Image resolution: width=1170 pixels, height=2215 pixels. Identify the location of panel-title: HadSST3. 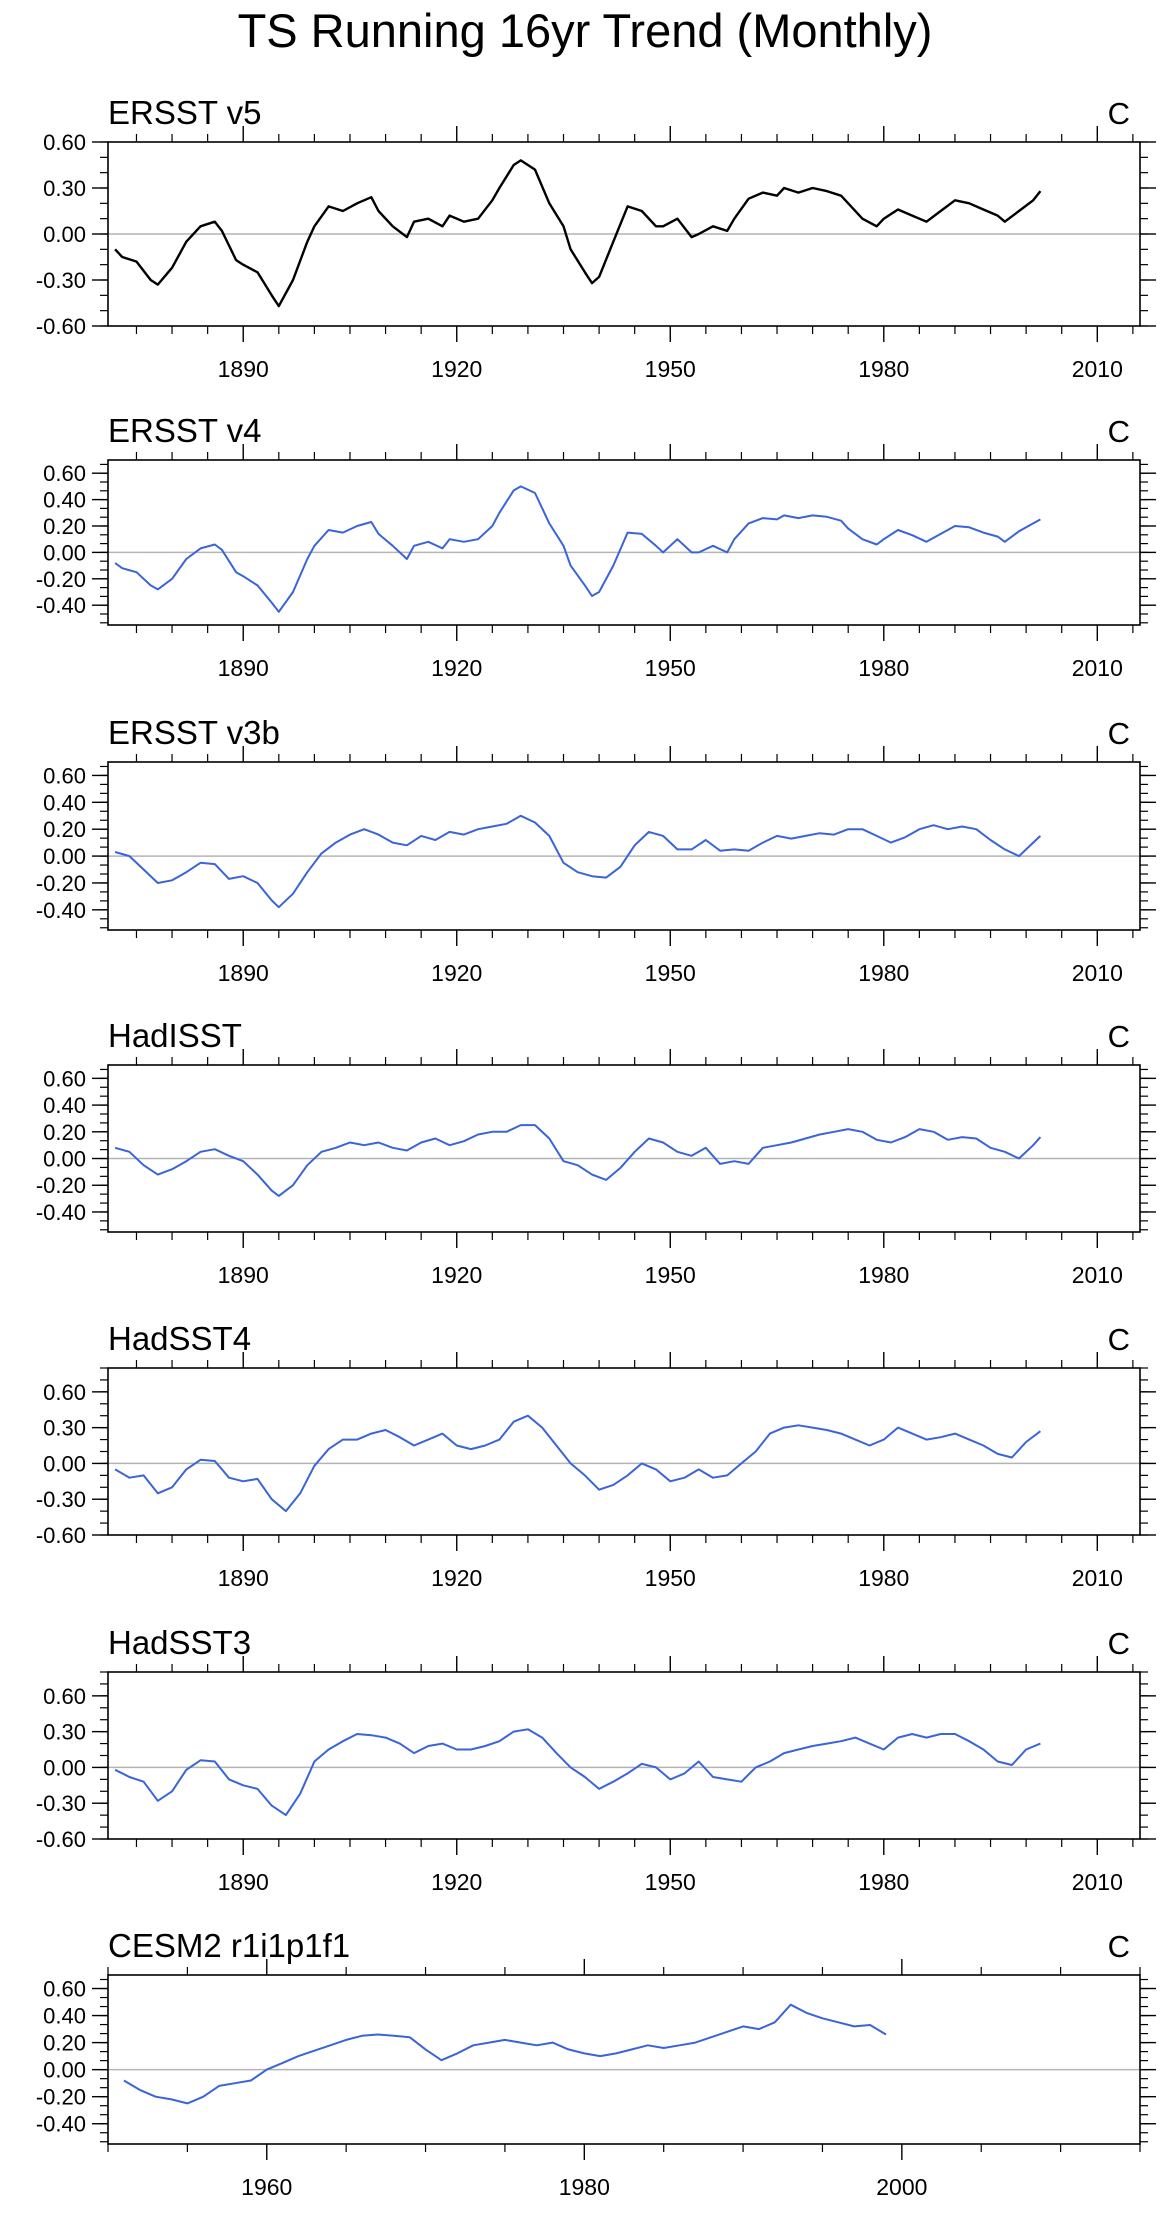
(179, 1642).